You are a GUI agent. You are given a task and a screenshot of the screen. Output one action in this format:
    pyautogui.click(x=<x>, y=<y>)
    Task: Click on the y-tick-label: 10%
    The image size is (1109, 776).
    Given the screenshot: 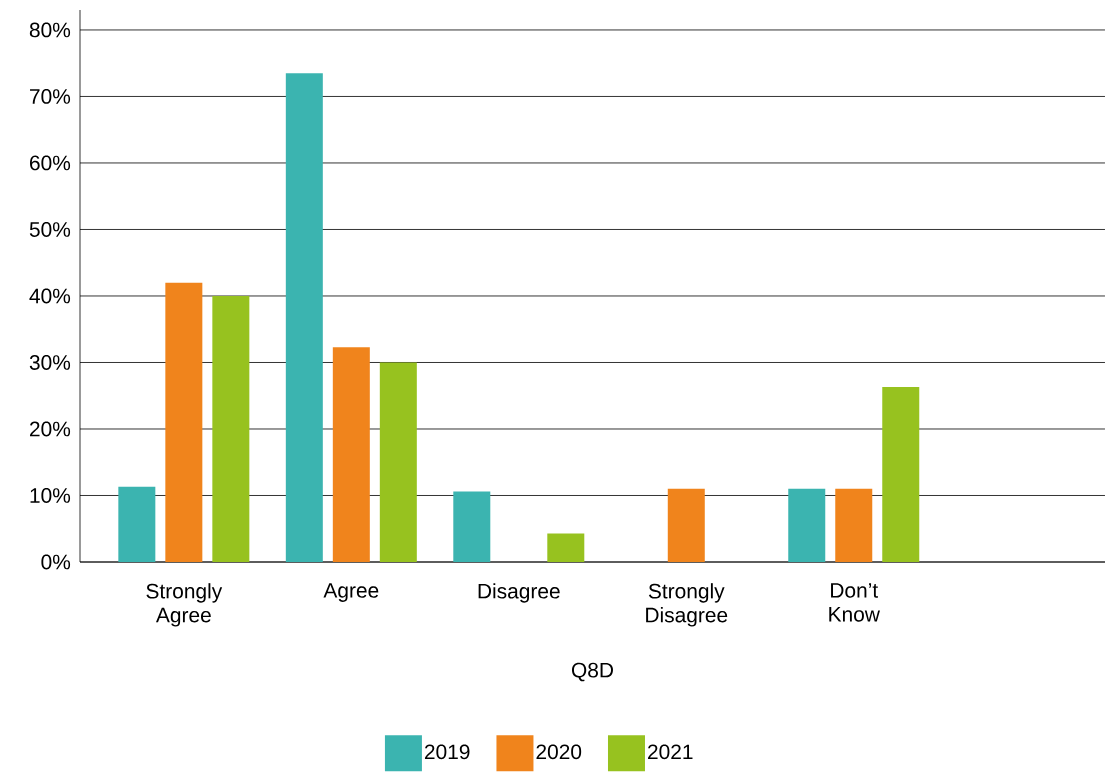 What is the action you would take?
    pyautogui.click(x=50, y=495)
    